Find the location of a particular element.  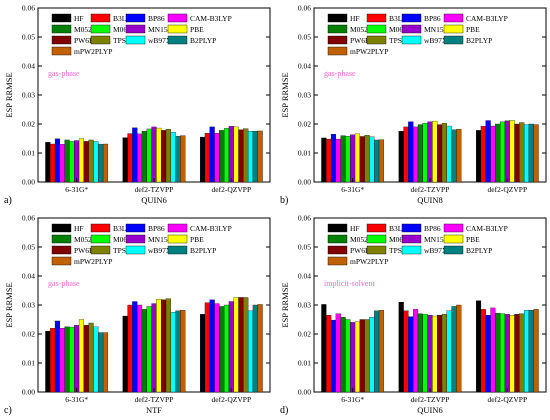

panel-label: a) is located at coordinates (8, 200).